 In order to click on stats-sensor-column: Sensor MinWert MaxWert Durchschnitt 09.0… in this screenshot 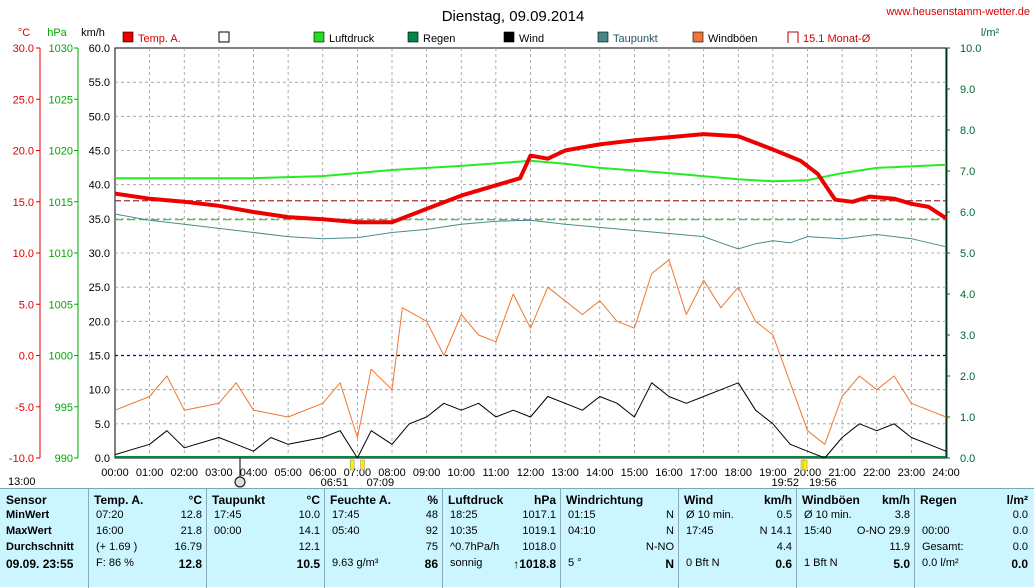, I will do `click(44, 539)`.